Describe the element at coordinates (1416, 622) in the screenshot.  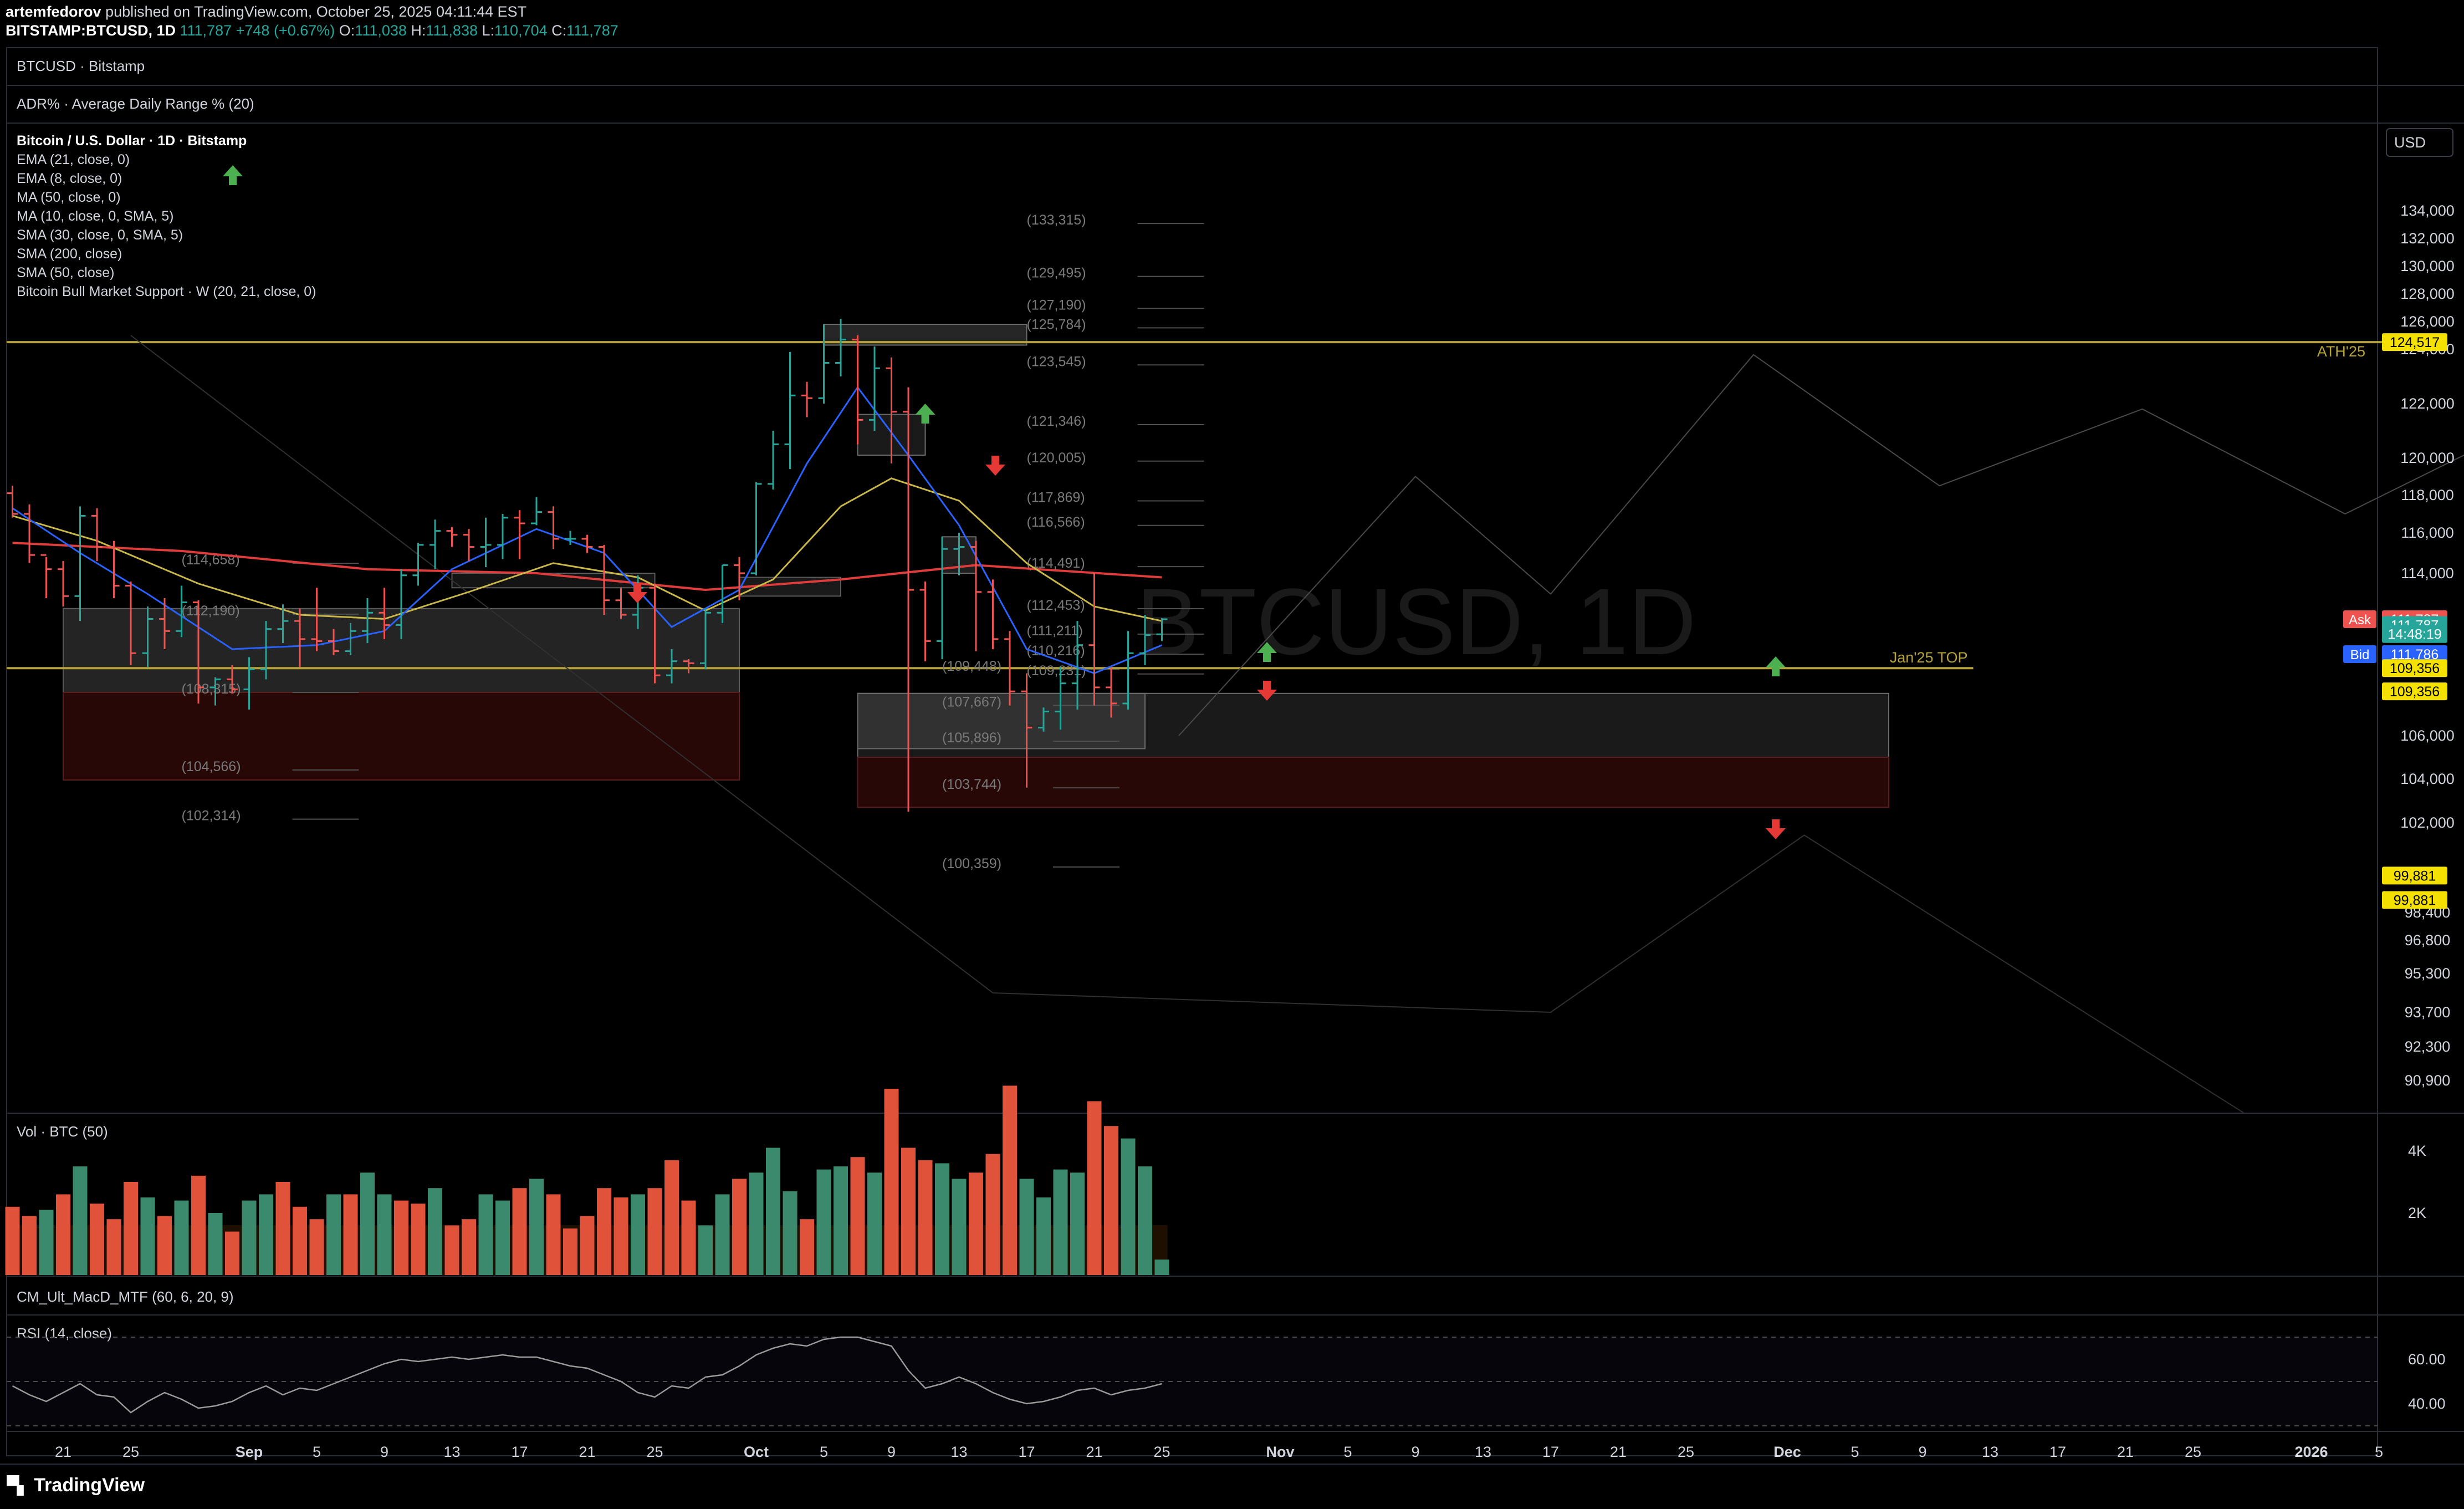
I see `symbol-watermark: BTCUSD, 1D` at that location.